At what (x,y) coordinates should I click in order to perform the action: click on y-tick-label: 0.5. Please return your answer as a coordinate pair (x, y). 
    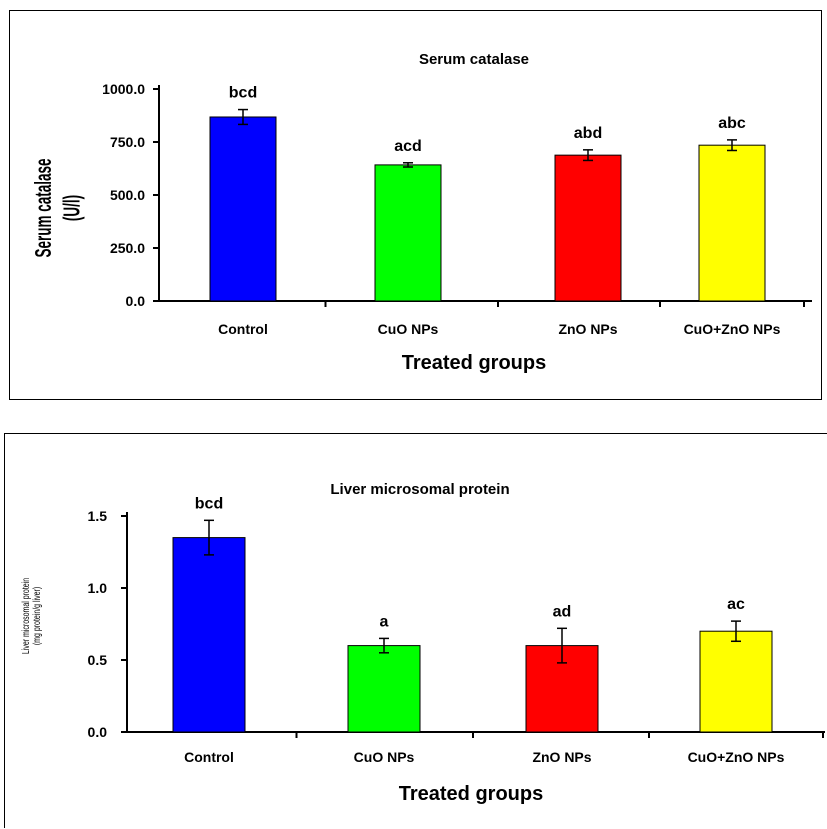
    Looking at the image, I should click on (98, 660).